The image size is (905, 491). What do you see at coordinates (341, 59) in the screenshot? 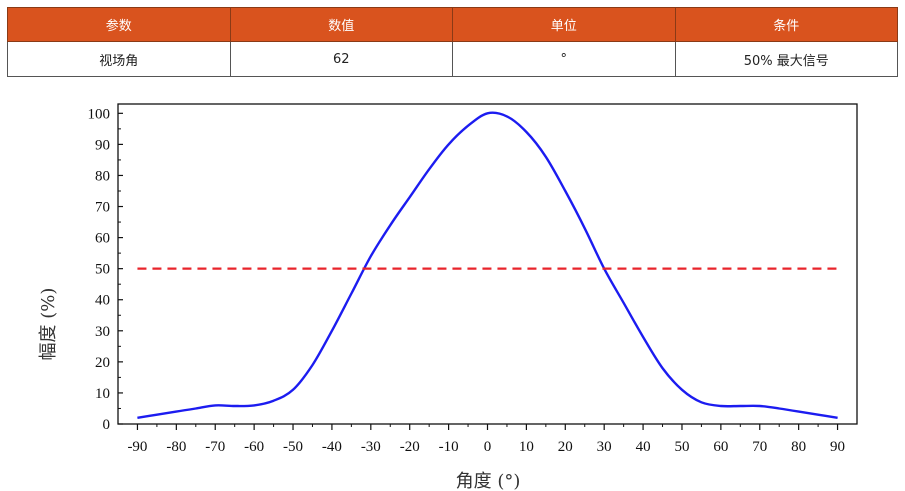
I see `cell-value: 62` at bounding box center [341, 59].